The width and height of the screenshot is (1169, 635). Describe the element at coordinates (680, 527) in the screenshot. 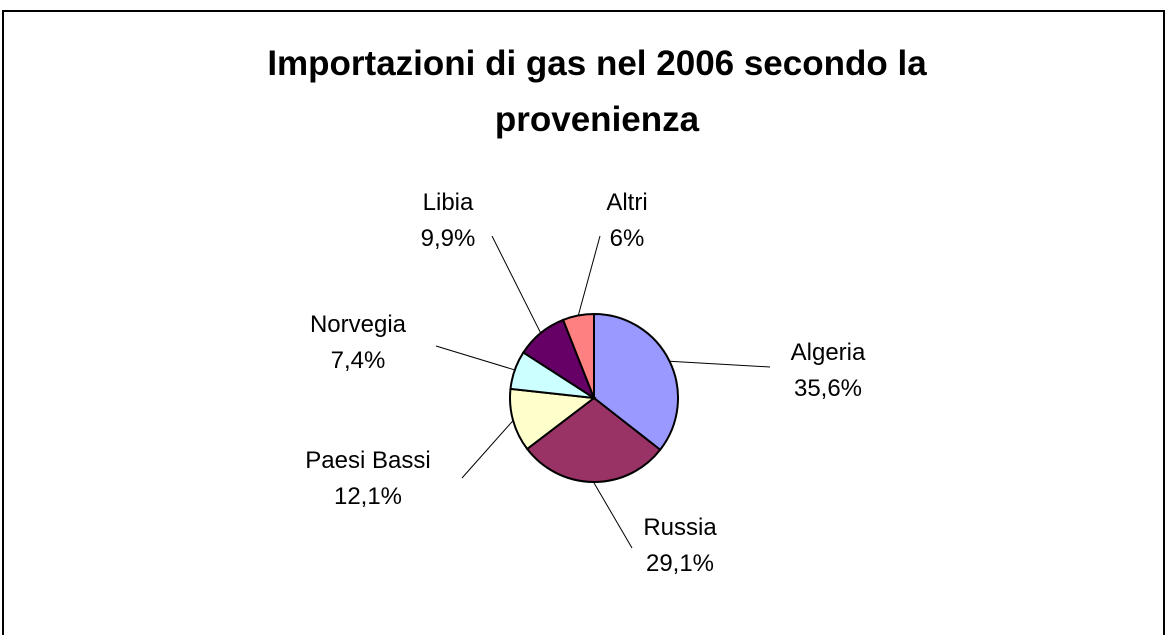

I see `slice-label: Russia` at that location.